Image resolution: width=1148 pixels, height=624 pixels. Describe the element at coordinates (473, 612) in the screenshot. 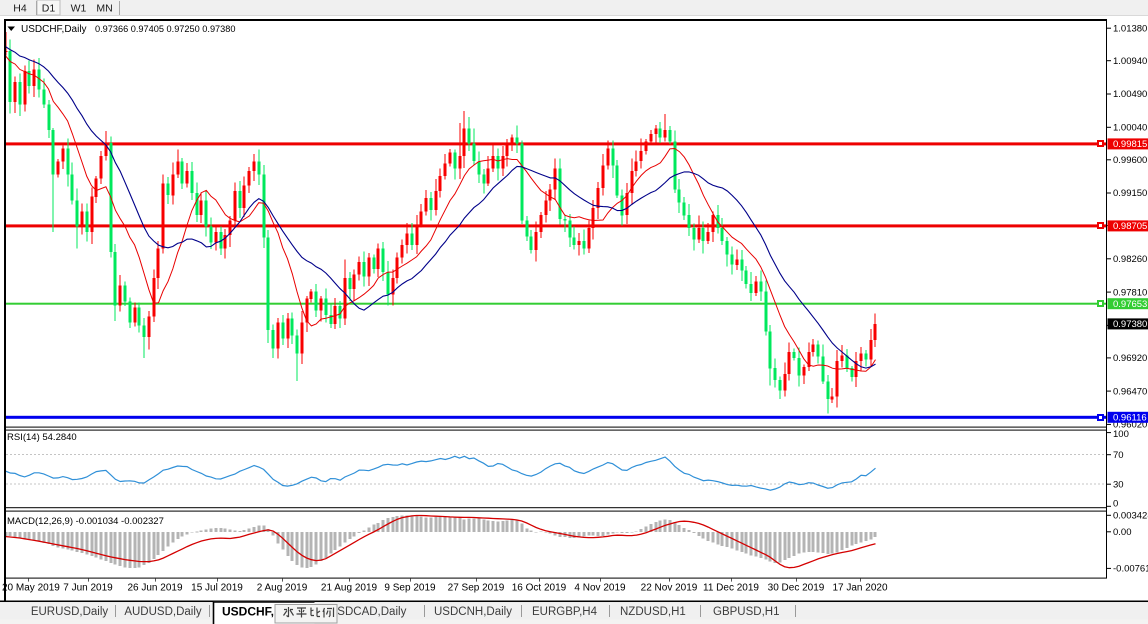

I see `svg-text: USDCNH,Daily` at that location.